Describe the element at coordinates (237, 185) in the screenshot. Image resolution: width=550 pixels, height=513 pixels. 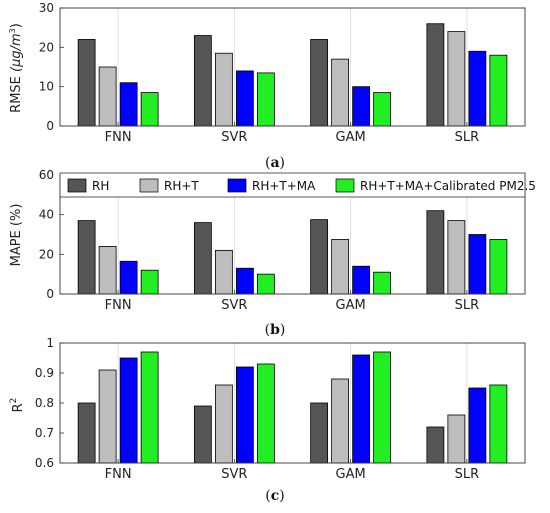
I see `legend-swatch-rh-t-ma` at that location.